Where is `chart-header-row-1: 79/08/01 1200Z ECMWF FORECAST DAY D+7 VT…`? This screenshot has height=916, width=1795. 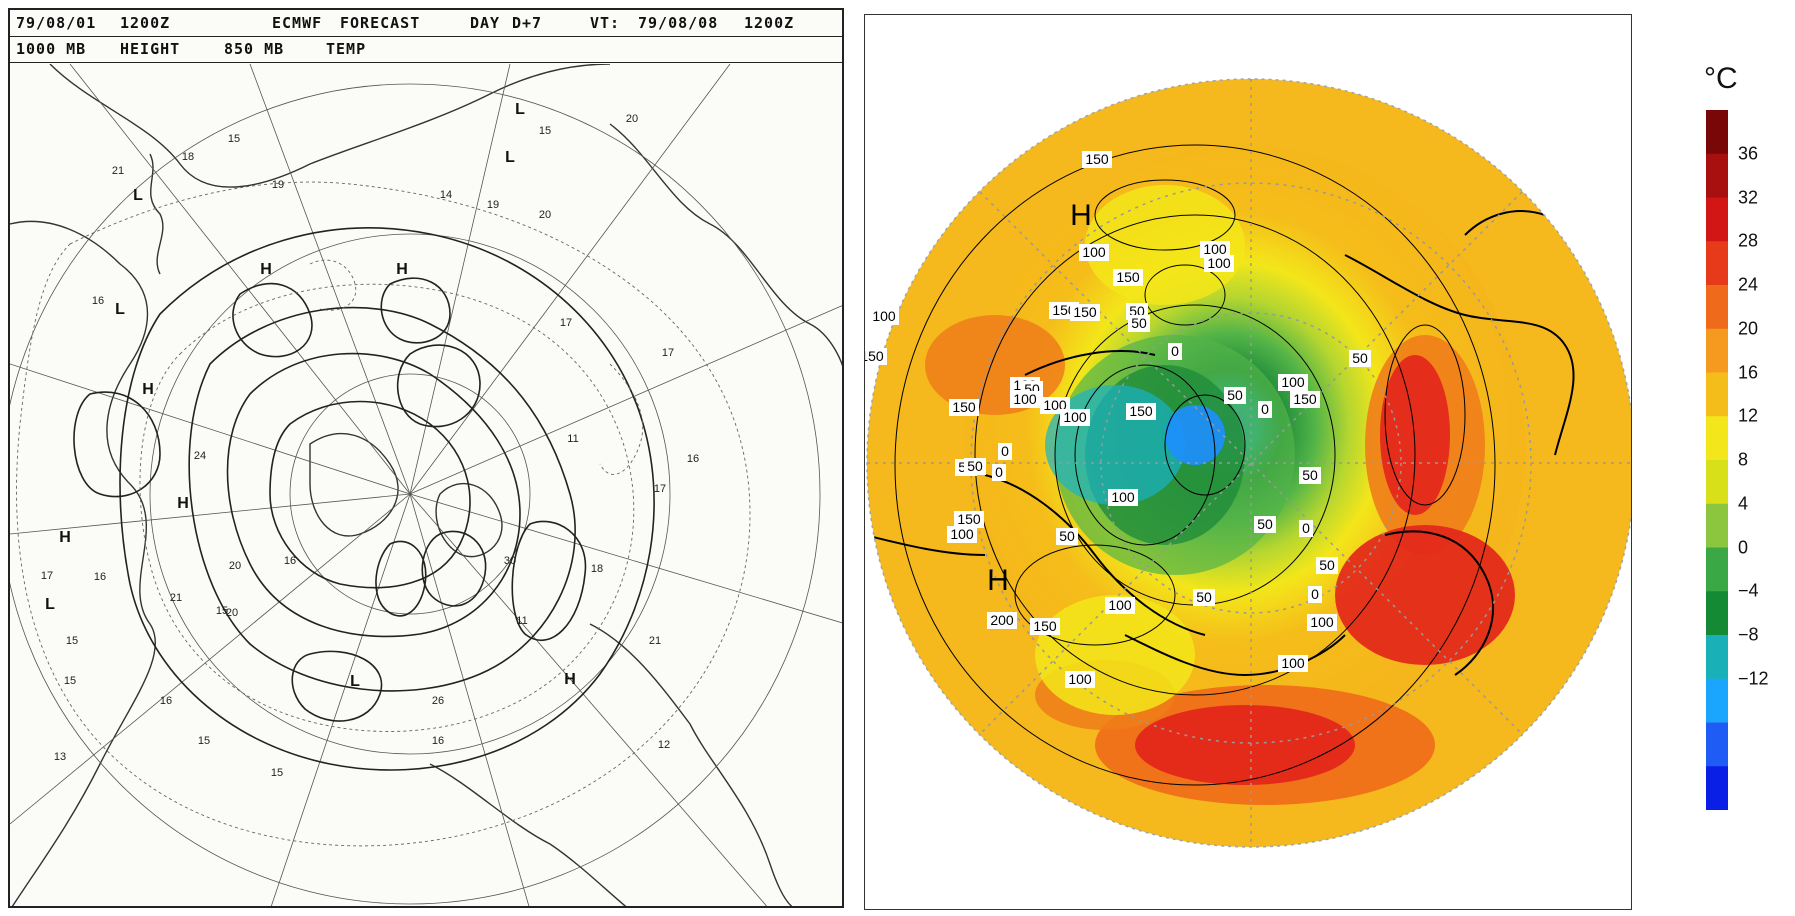 chart-header-row-1: 79/08/01 1200Z ECMWF FORECAST DAY D+7 VT… is located at coordinates (426, 23).